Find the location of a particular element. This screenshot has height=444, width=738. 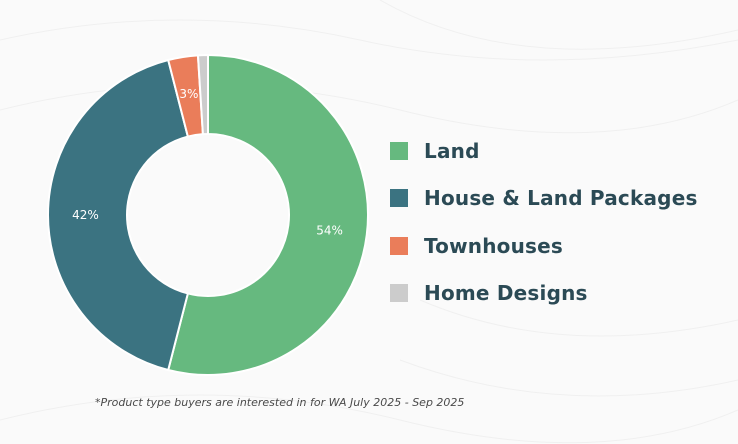

legend-item-house-land-packages: House & Land Packages is located at coordinates (560, 199).